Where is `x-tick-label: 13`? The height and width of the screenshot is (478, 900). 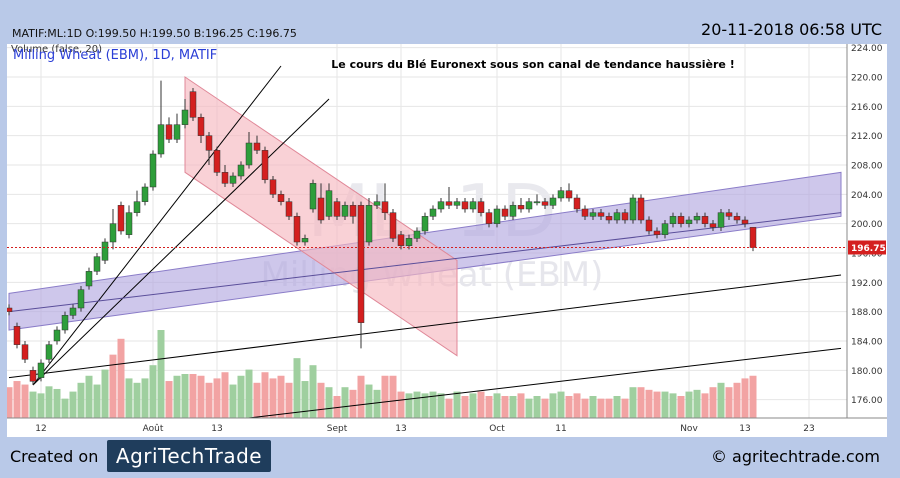
x-tick-label: 13 is located at coordinates (744, 429).